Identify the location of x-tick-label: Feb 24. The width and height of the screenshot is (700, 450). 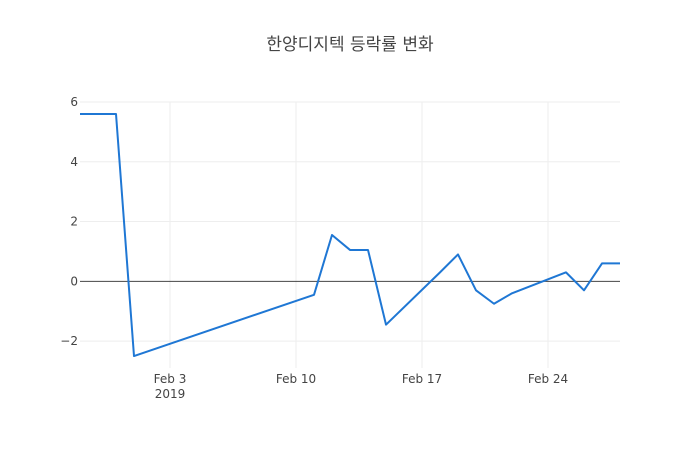
(548, 379).